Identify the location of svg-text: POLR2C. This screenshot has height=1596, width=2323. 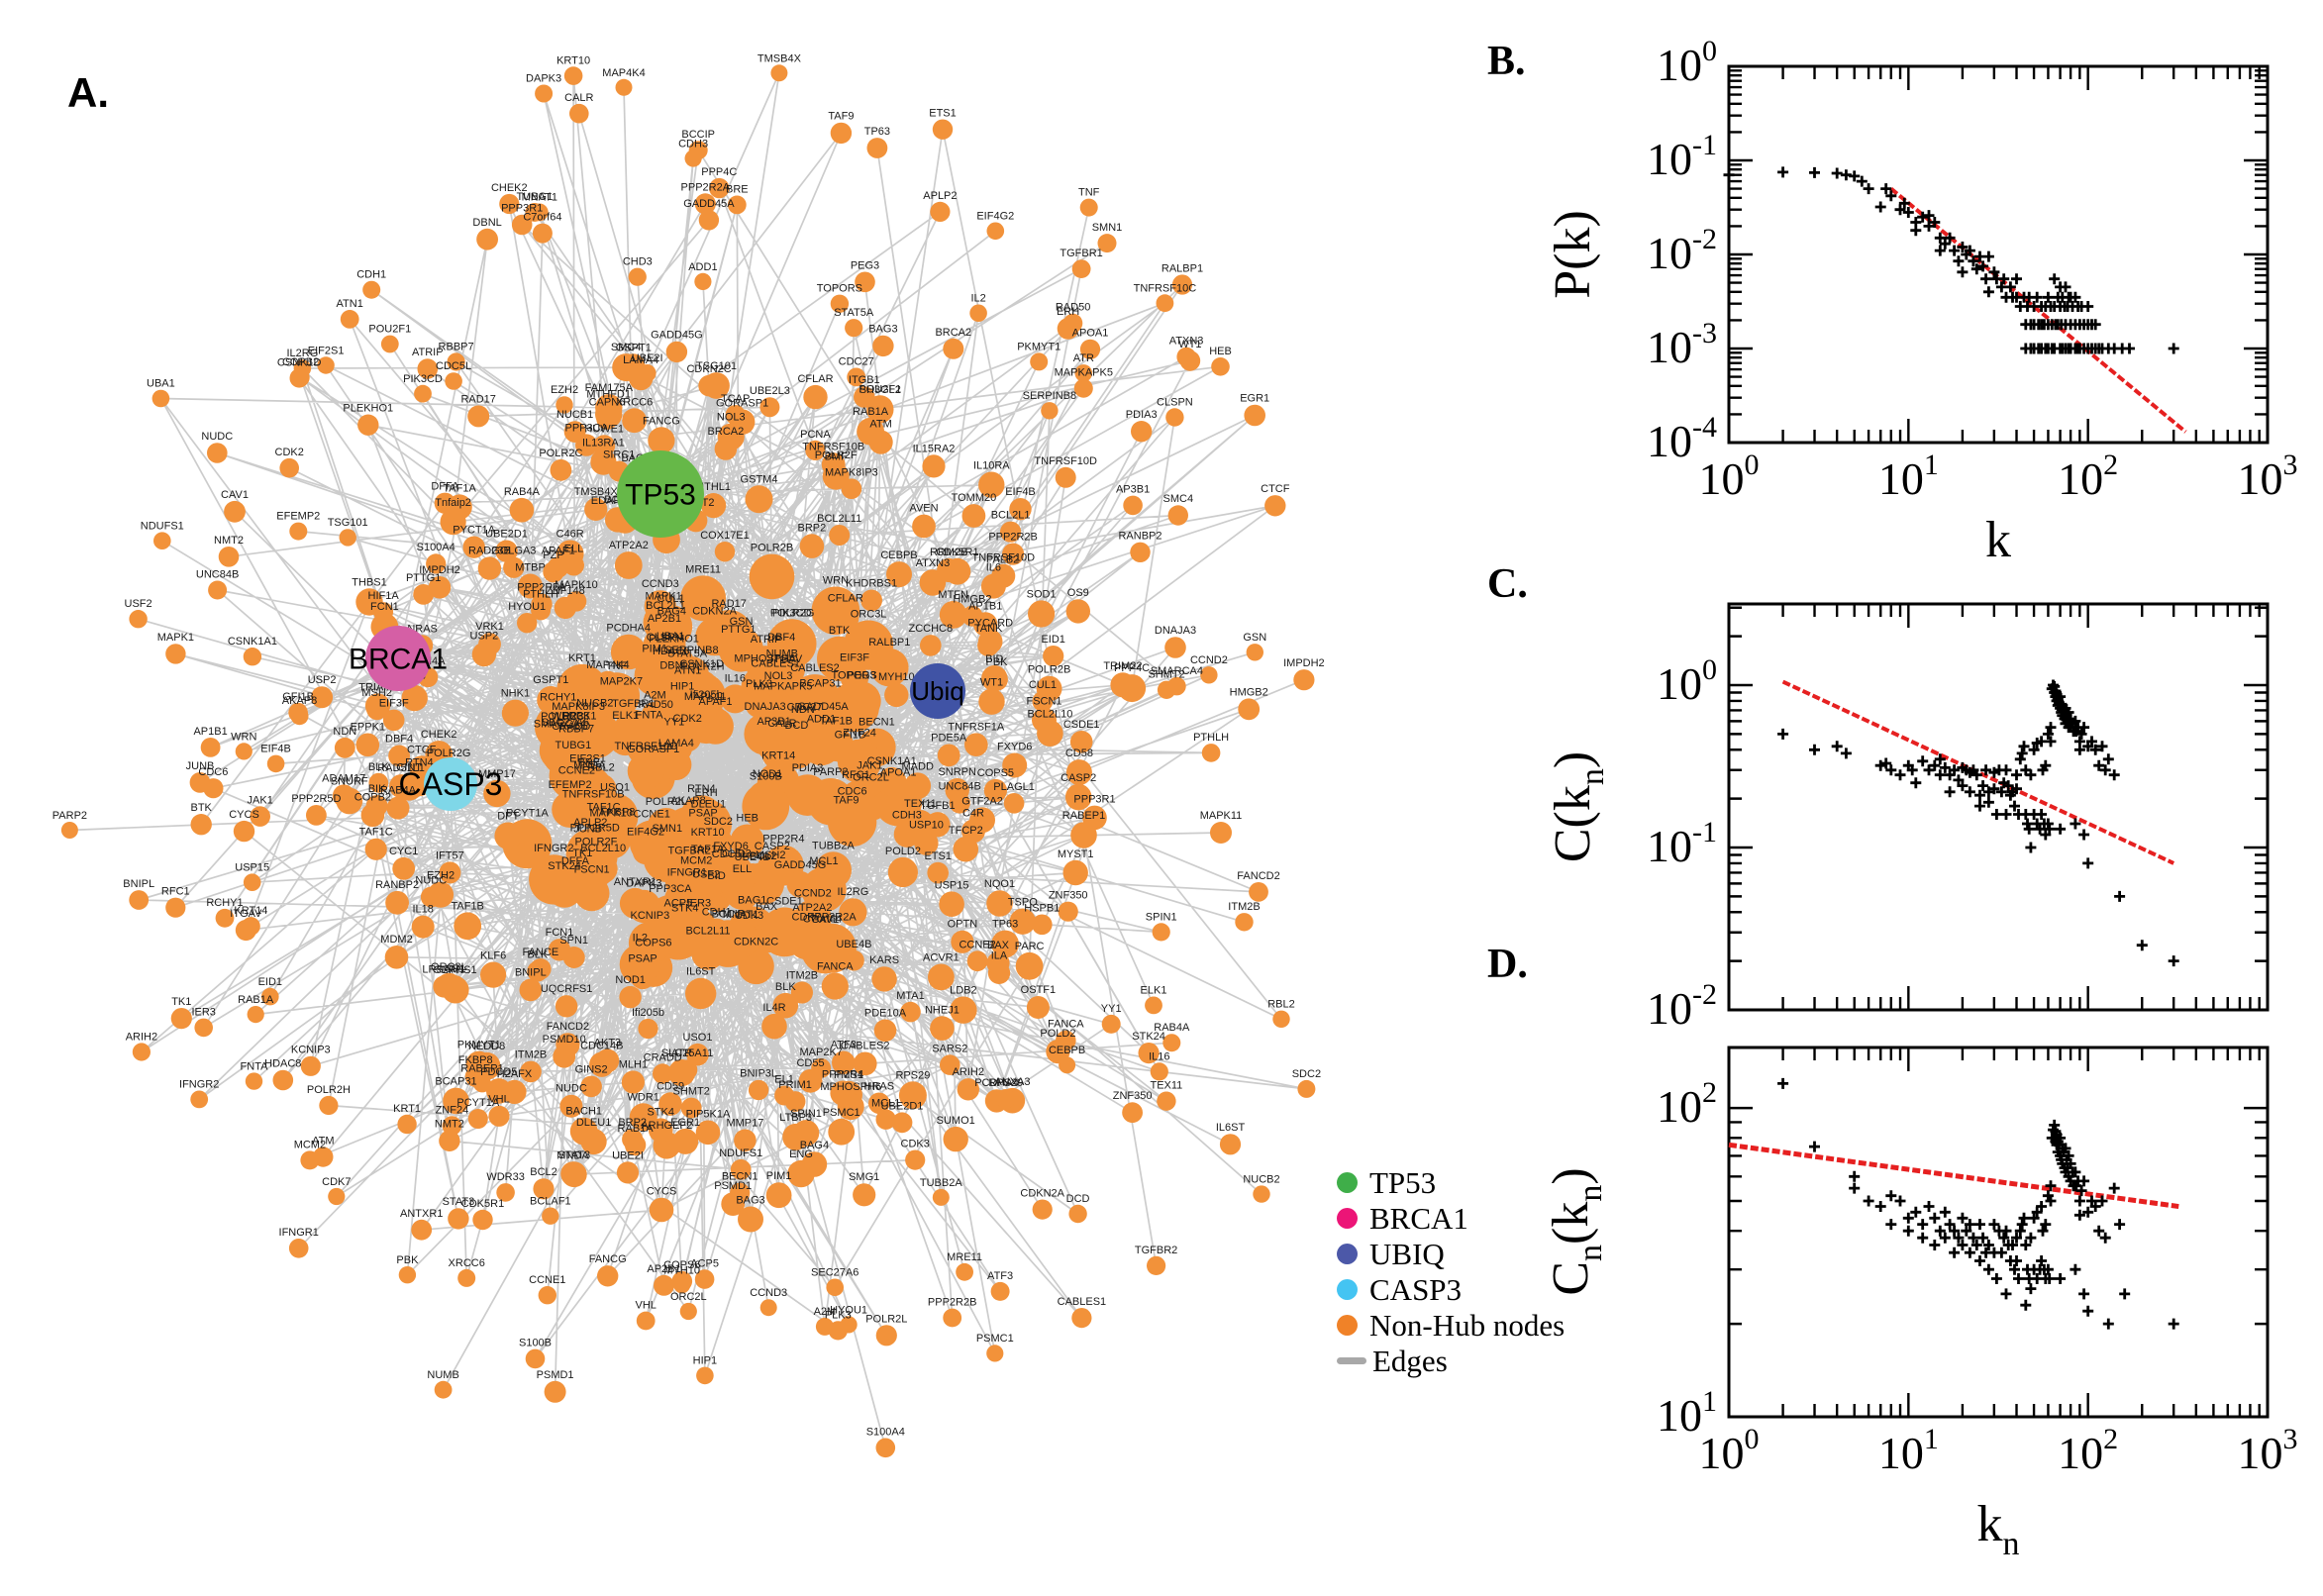
(560, 453).